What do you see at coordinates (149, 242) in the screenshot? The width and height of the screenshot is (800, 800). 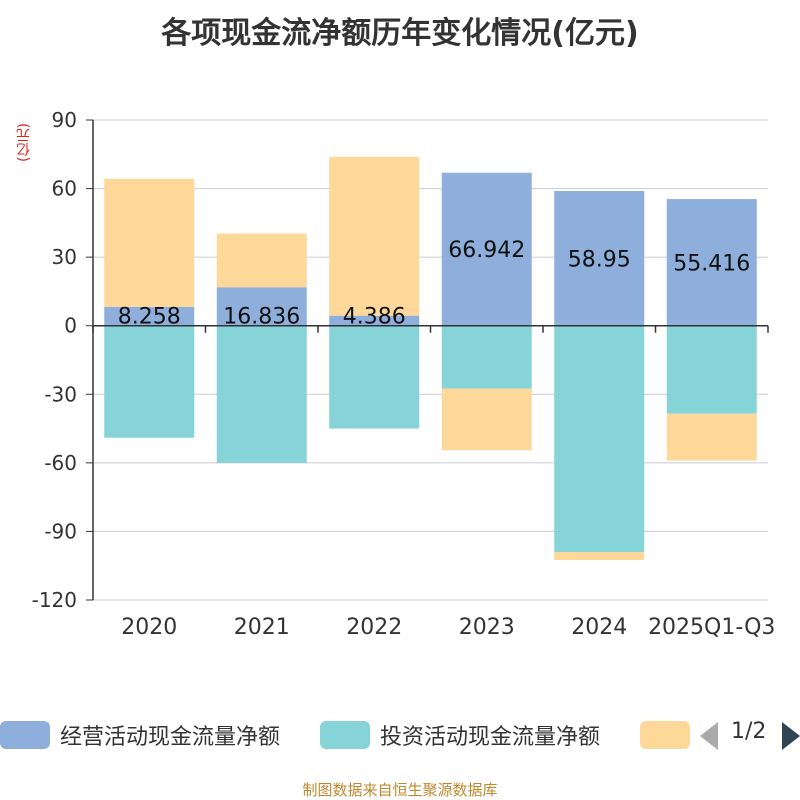 I see `bar-series3-2020` at bounding box center [149, 242].